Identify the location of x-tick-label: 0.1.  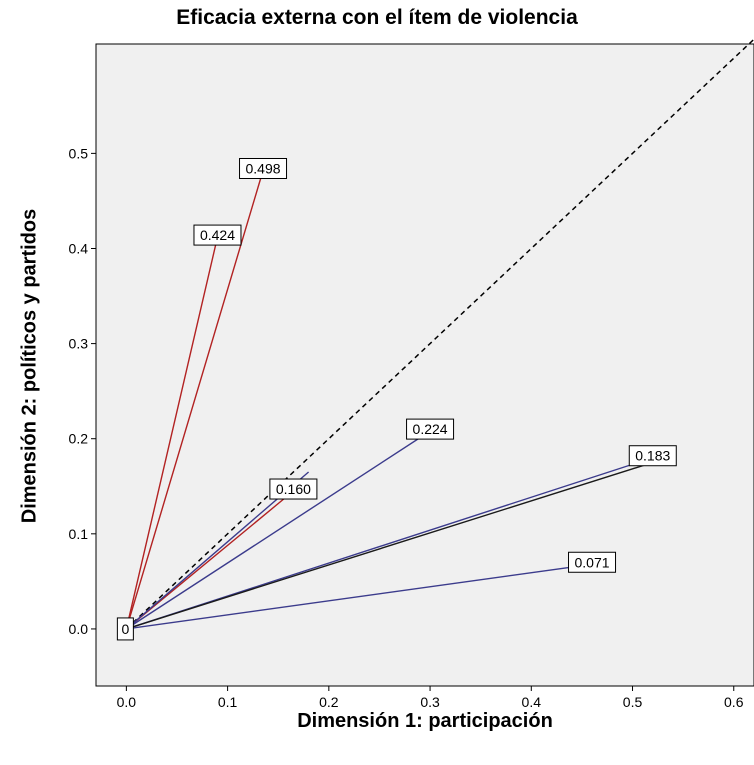
(228, 702).